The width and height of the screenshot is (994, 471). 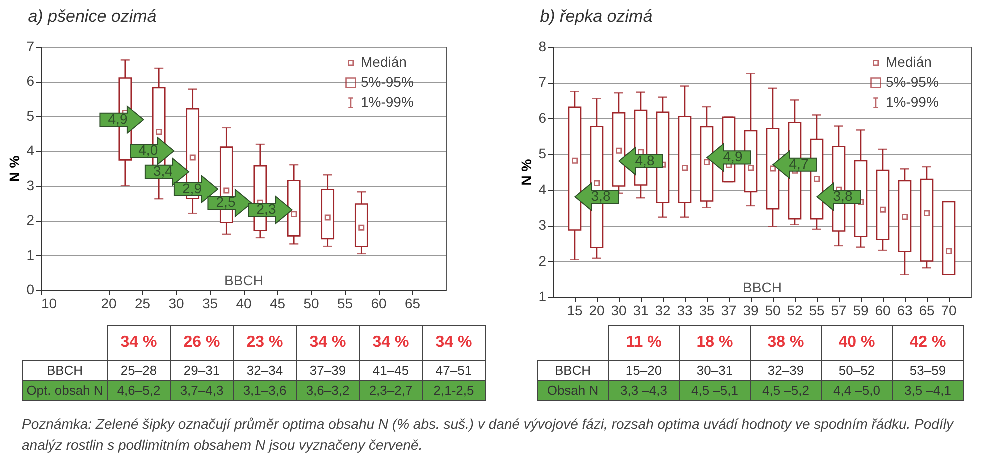 What do you see at coordinates (685, 310) in the screenshot?
I see `x-tick-label: 33` at bounding box center [685, 310].